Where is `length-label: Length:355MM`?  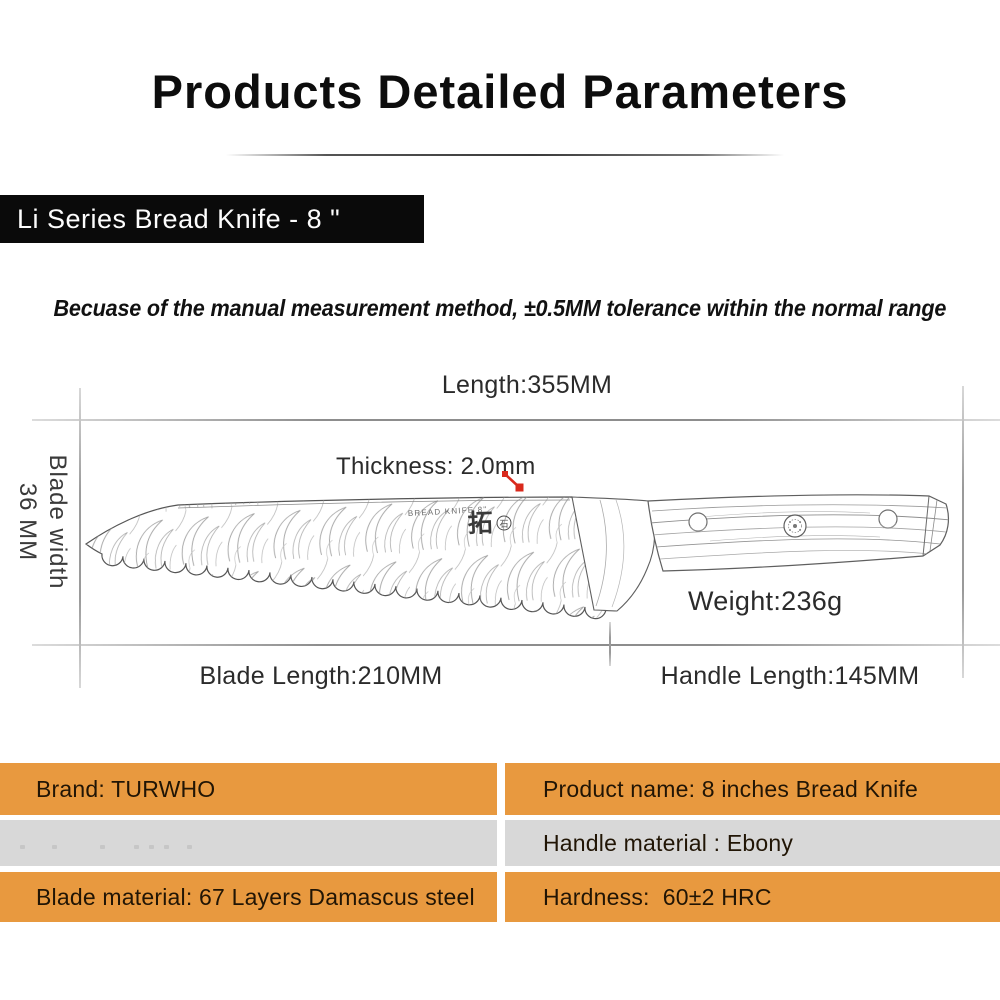
length-label: Length:355MM is located at coordinates (527, 385).